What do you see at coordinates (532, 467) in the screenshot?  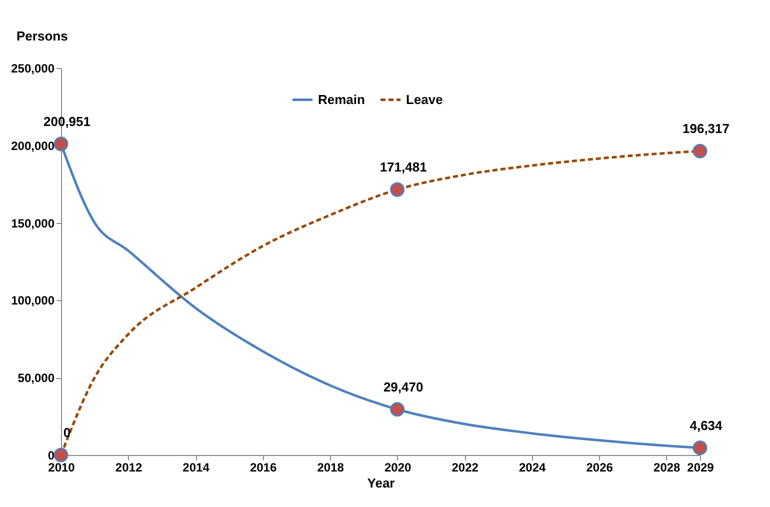 I see `x-tick-label: 2024` at bounding box center [532, 467].